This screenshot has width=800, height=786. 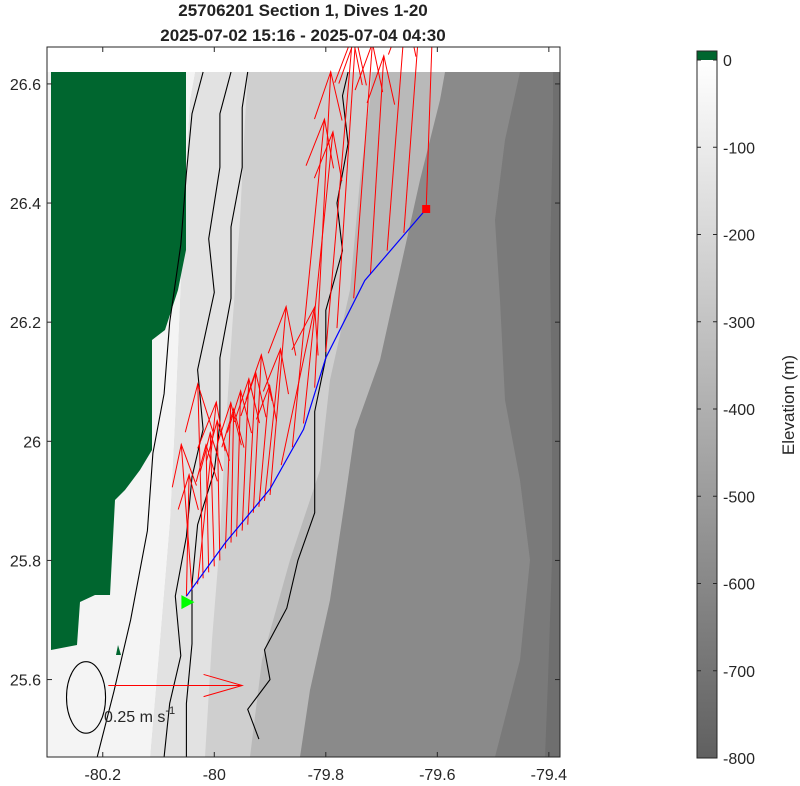 What do you see at coordinates (739, 148) in the screenshot?
I see `colorbar-tick-label-2: -100` at bounding box center [739, 148].